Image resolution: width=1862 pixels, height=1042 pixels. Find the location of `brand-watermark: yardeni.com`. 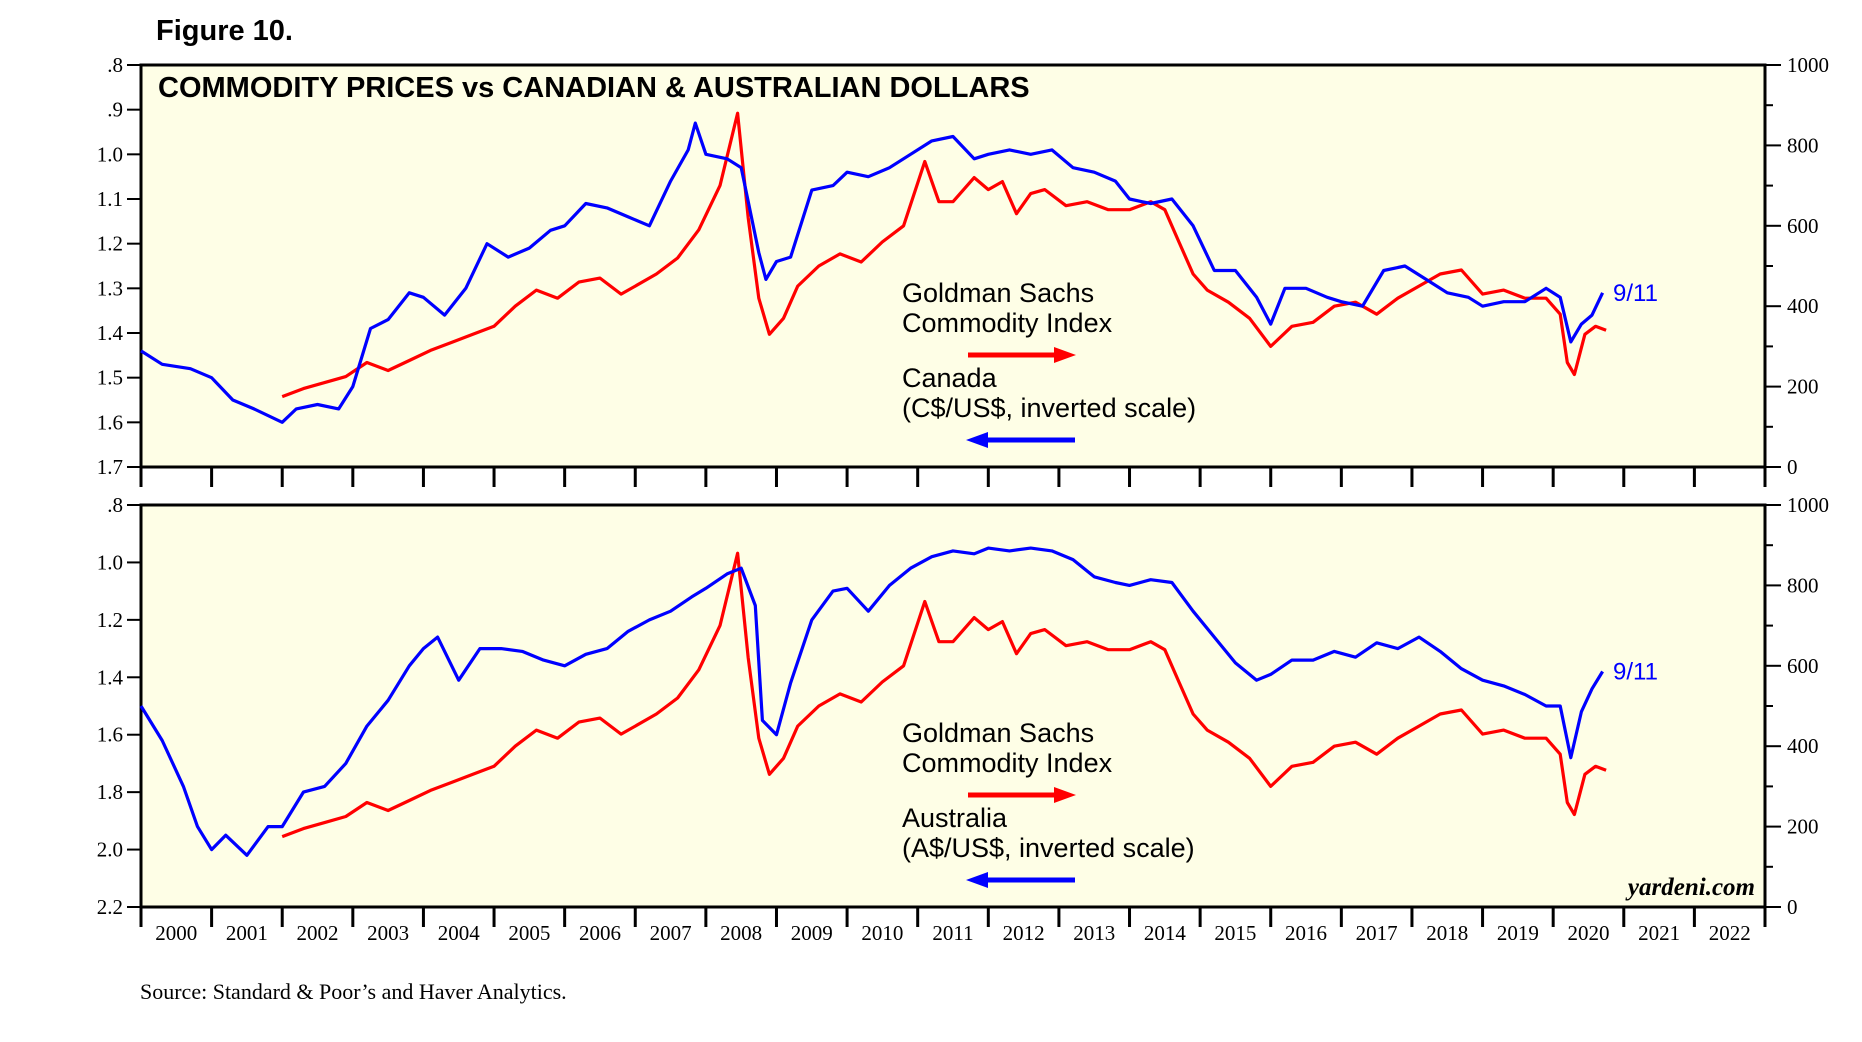

brand-watermark: yardeni.com is located at coordinates (1690, 887).